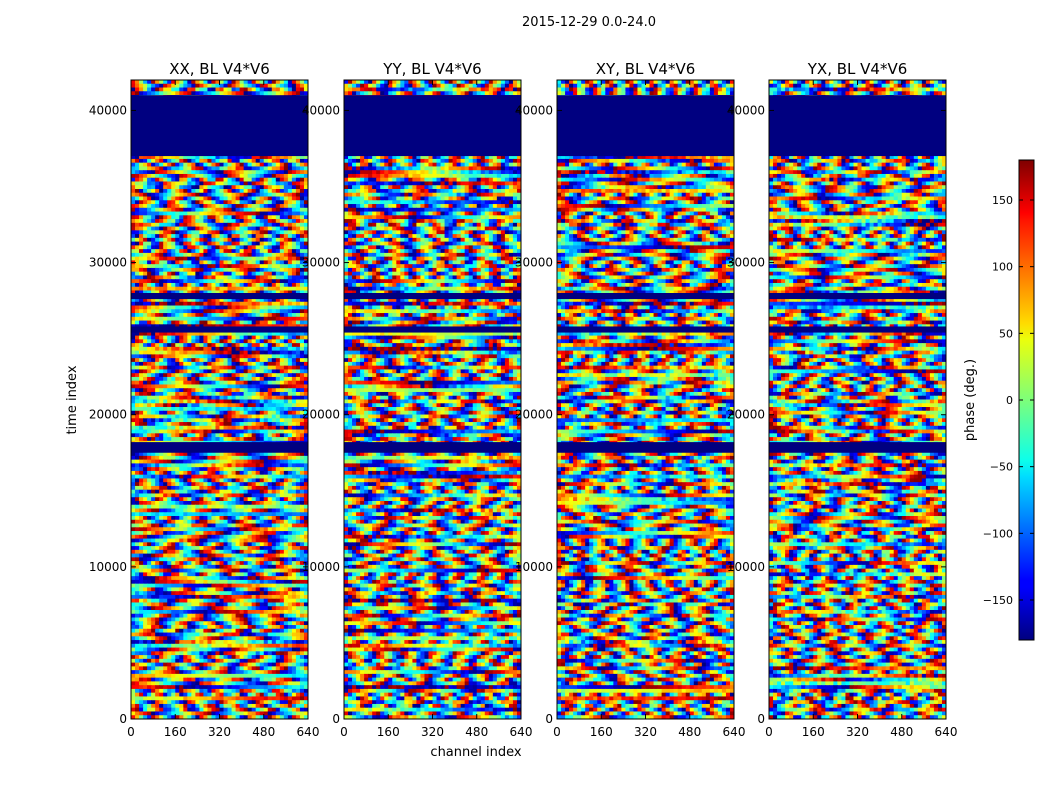 Image resolution: width=1050 pixels, height=800 pixels. What do you see at coordinates (72, 399) in the screenshot?
I see `y-axis-label: time index` at bounding box center [72, 399].